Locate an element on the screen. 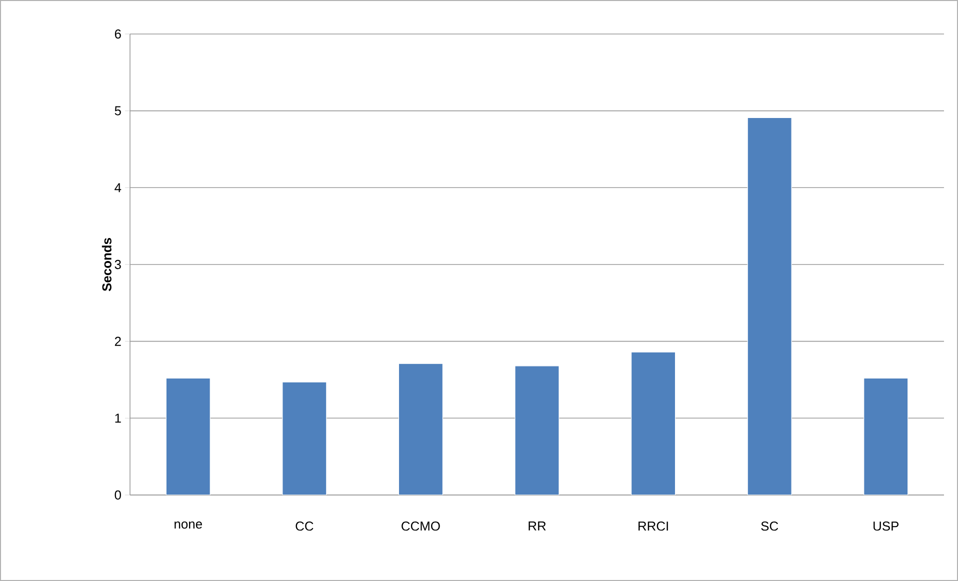  y-tick-label: 6 is located at coordinates (117, 34).